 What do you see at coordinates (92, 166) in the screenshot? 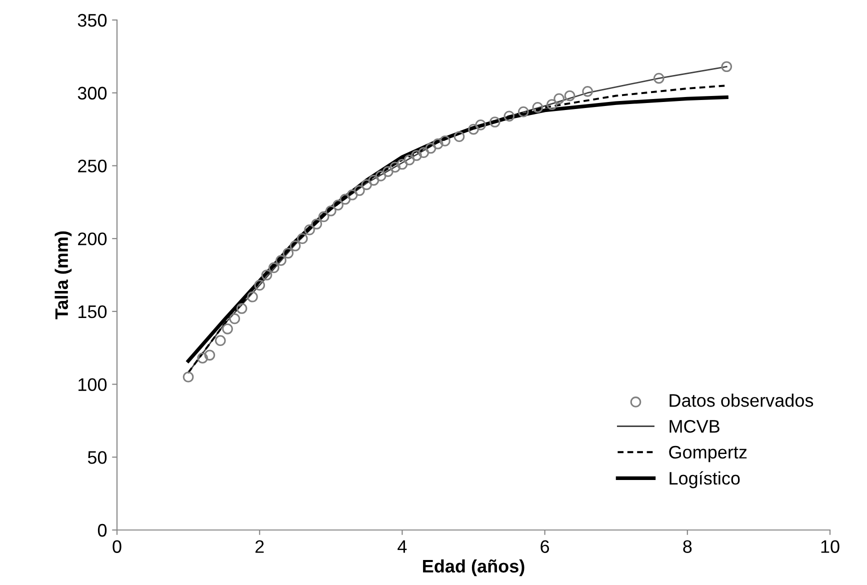
I see `y-tick-label: 250` at bounding box center [92, 166].